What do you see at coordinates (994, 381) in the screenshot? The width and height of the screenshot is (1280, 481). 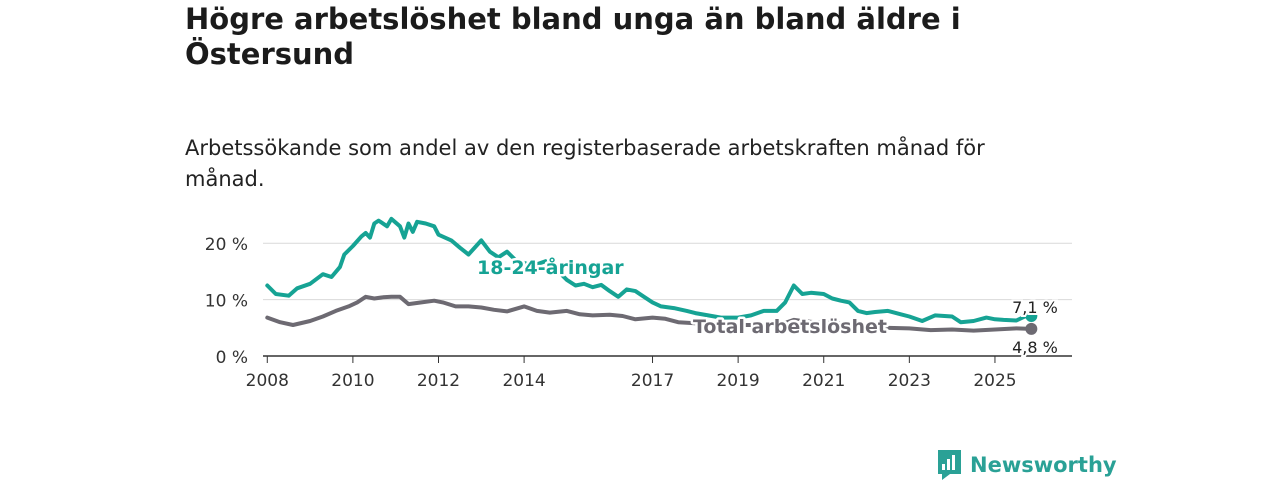 I see `x-tick-label: 2025` at bounding box center [994, 381].